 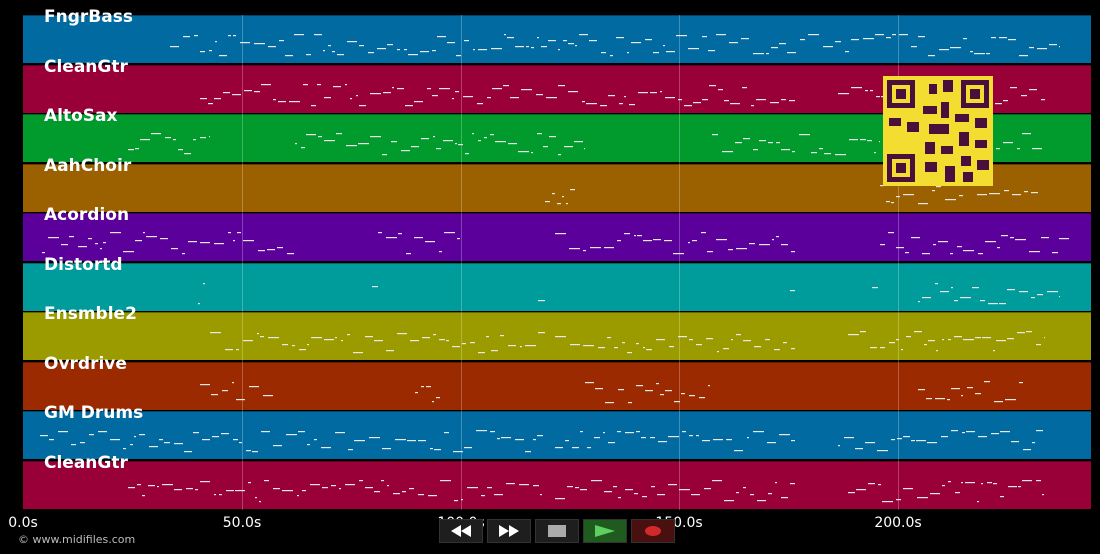 What do you see at coordinates (88, 17) in the screenshot?
I see `track-label: FngrBass` at bounding box center [88, 17].